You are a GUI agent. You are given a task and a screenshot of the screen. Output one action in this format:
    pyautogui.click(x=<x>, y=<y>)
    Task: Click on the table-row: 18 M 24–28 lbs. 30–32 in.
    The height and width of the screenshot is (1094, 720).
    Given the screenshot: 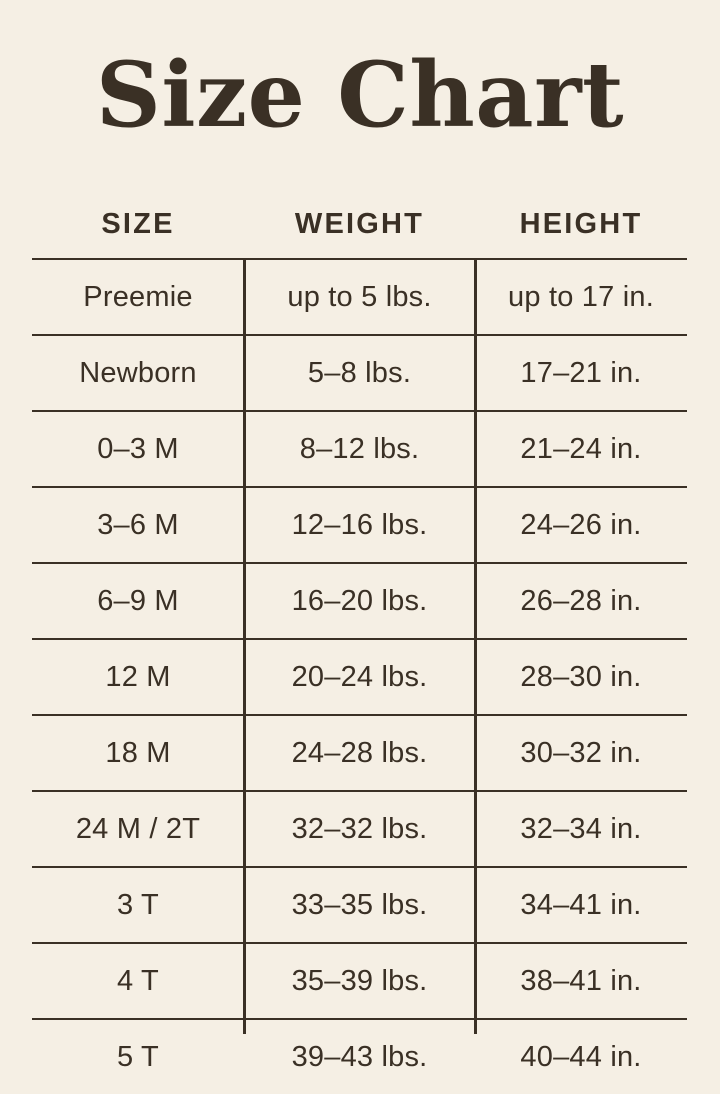 What is the action you would take?
    pyautogui.click(x=359, y=752)
    